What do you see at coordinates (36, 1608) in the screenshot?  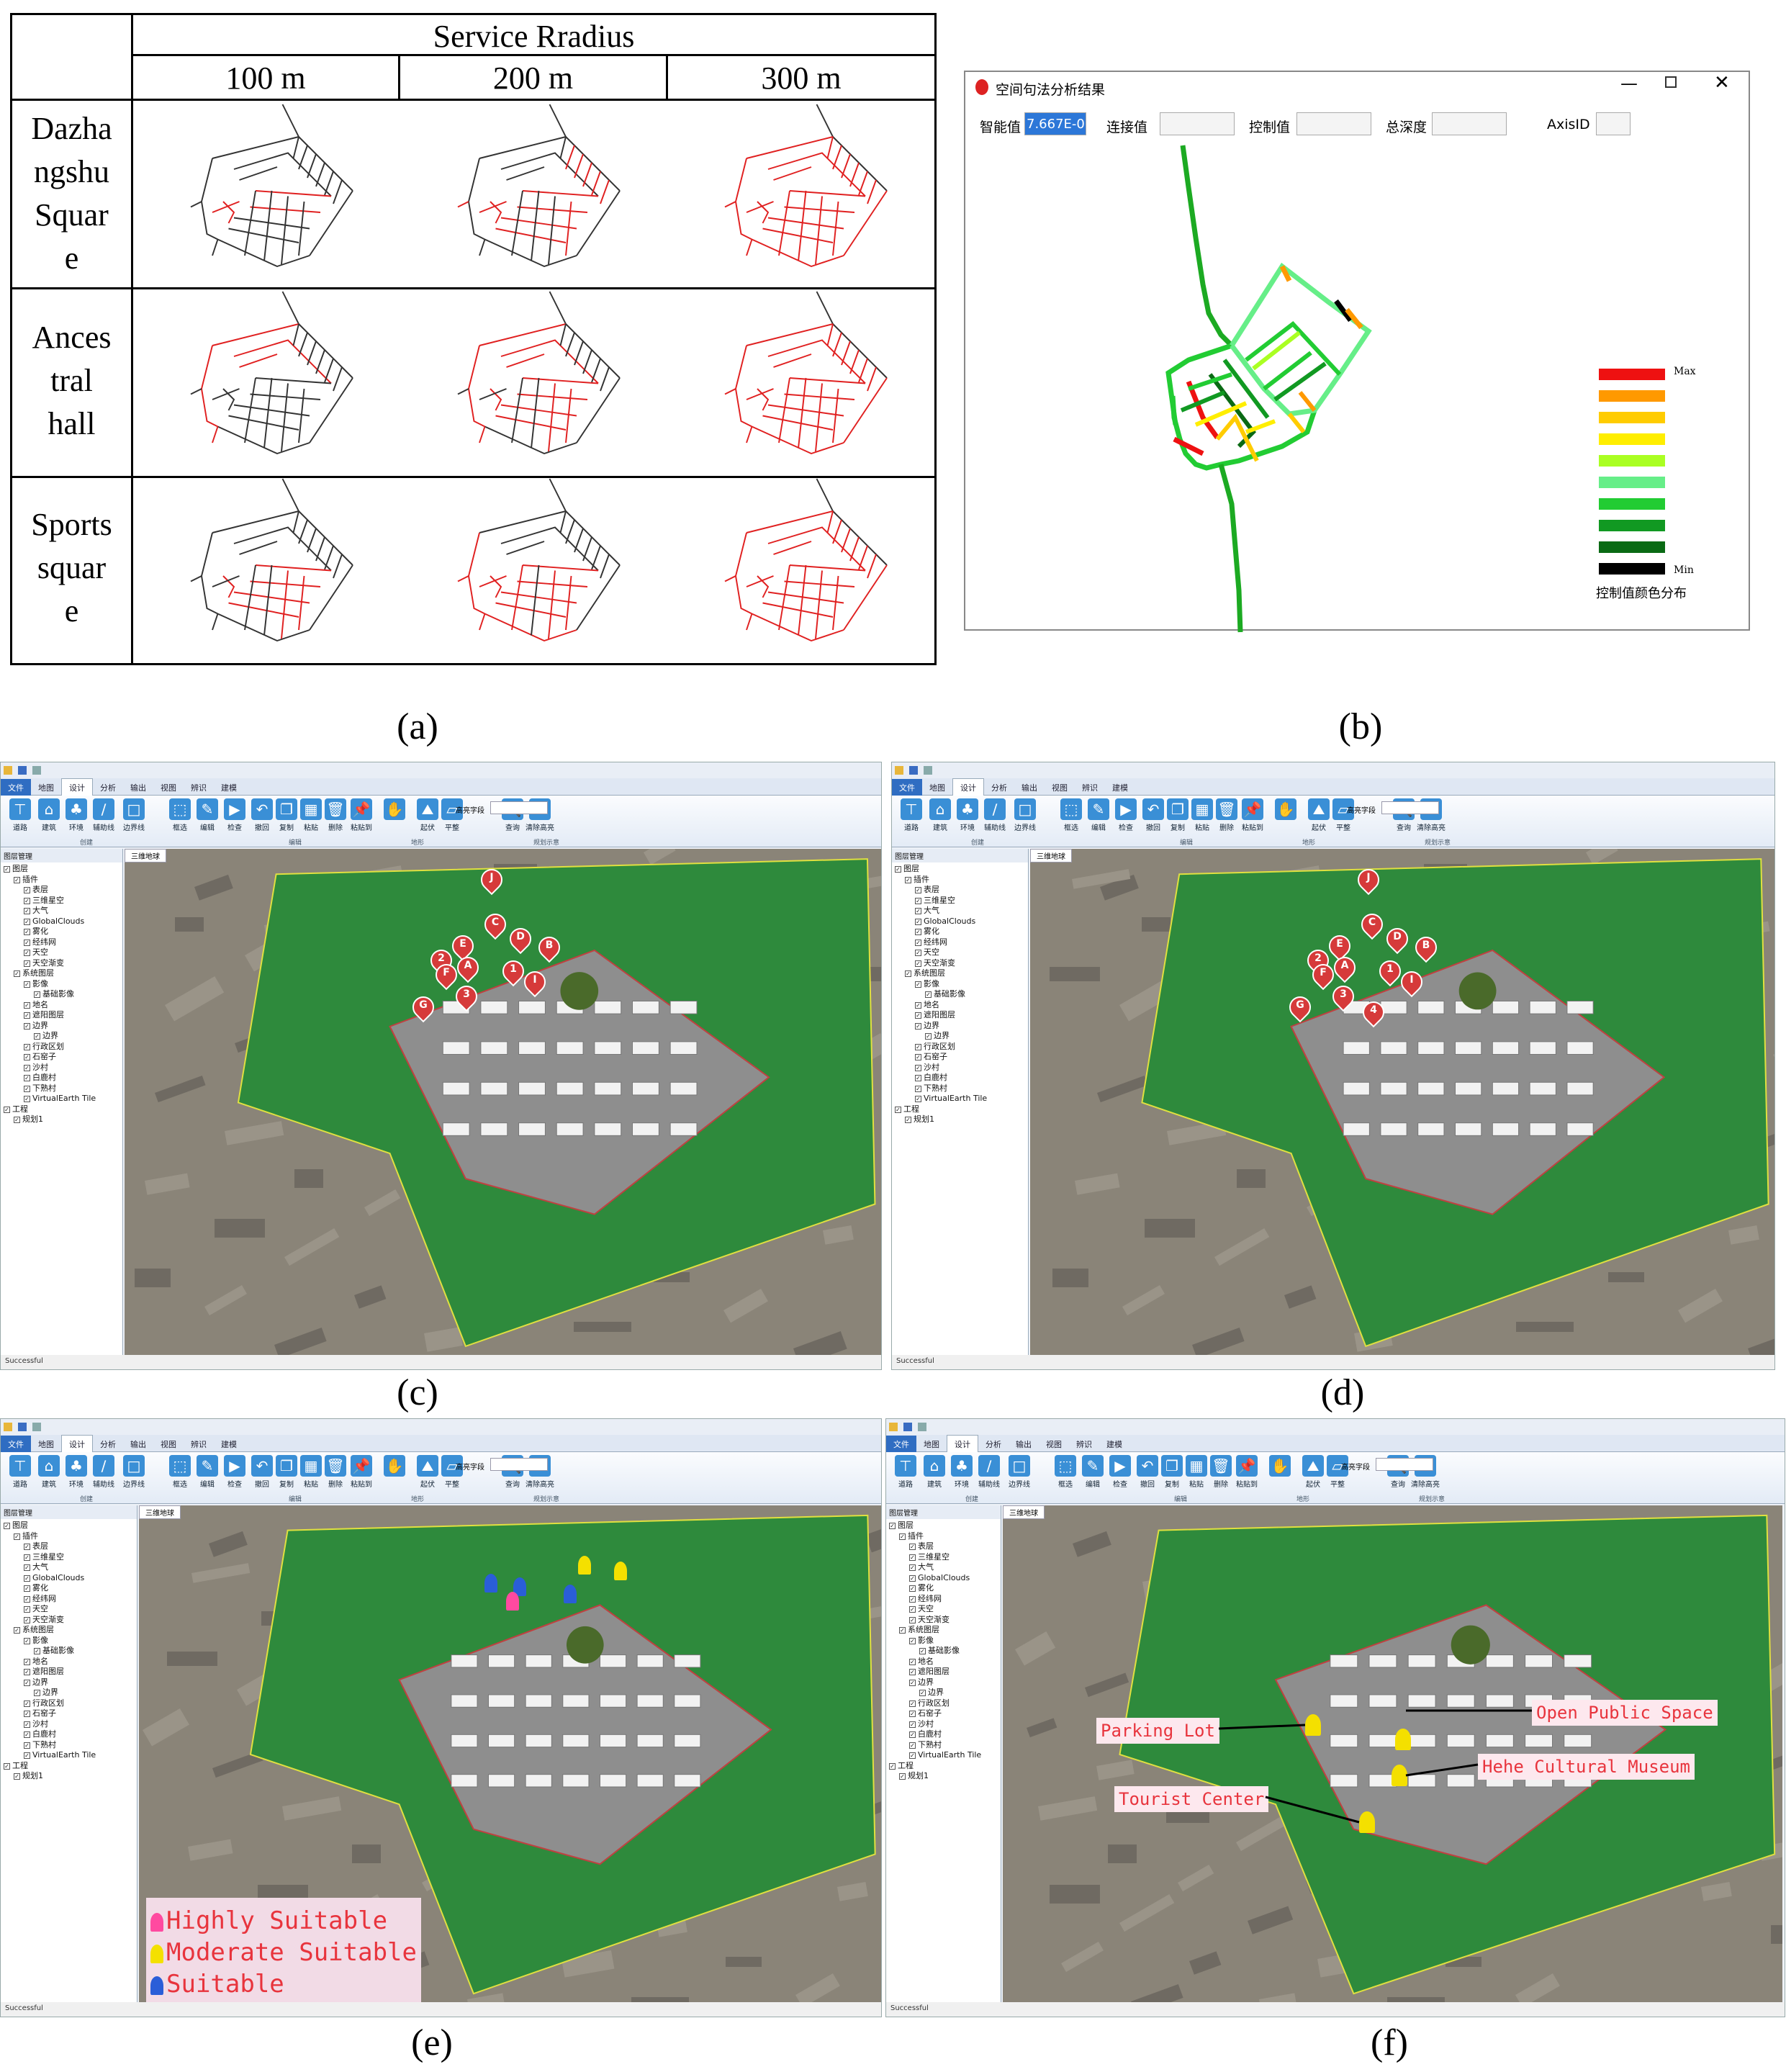 I see `tree-item: ✓ 天空` at bounding box center [36, 1608].